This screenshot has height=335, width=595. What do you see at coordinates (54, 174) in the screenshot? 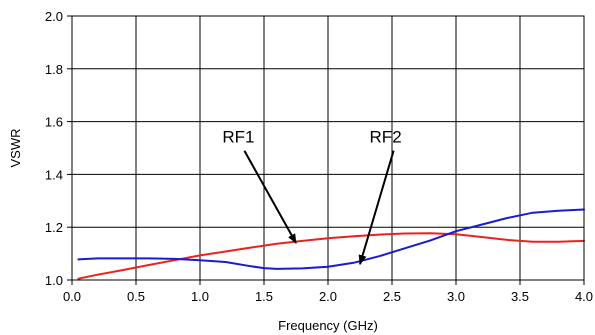
I see `y-tick-label: 1.4` at bounding box center [54, 174].